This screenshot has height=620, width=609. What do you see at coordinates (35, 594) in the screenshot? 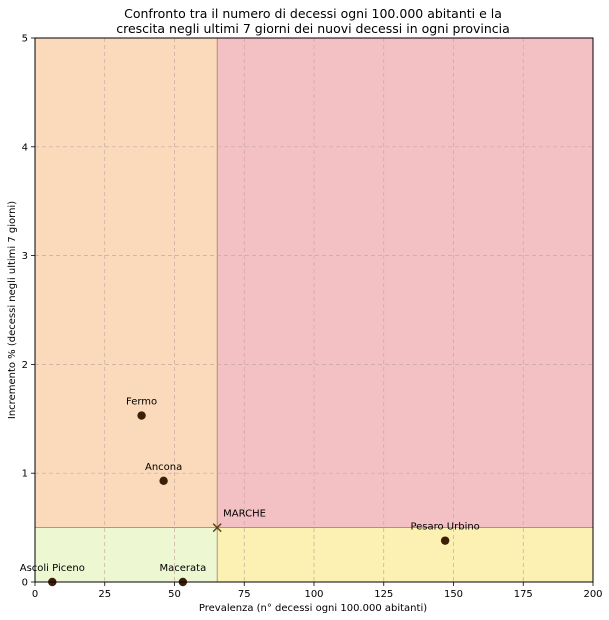
I see `x-tick-label: 0` at bounding box center [35, 594].